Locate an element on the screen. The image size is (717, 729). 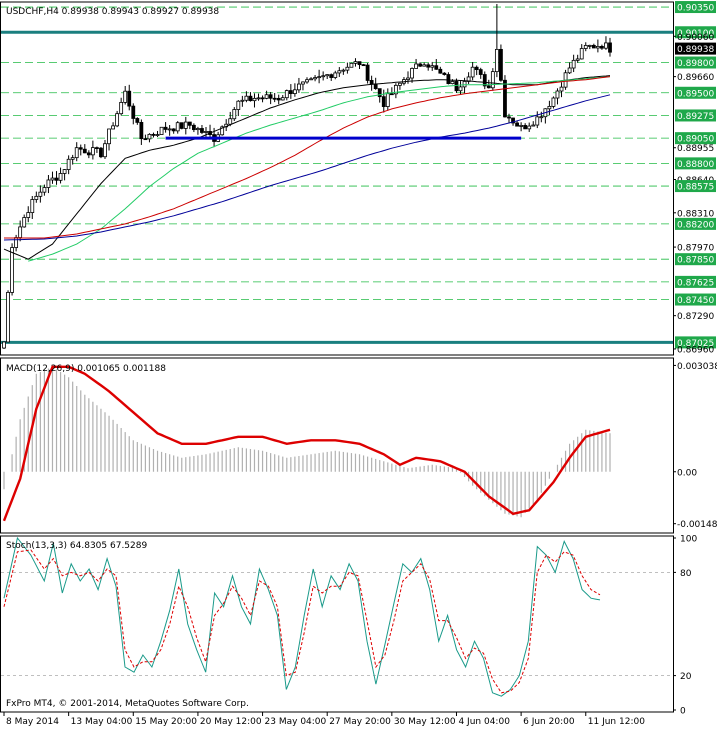
price-label: 0.90100 is located at coordinates (695, 34).